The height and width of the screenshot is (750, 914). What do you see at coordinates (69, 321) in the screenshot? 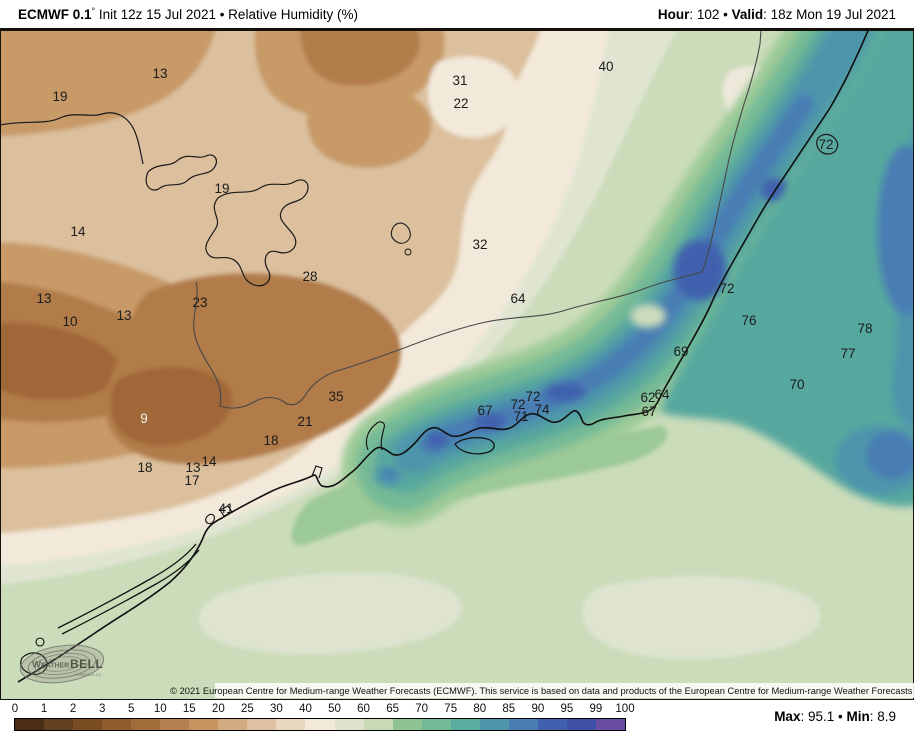
I see `map-value-label: 10` at bounding box center [69, 321].